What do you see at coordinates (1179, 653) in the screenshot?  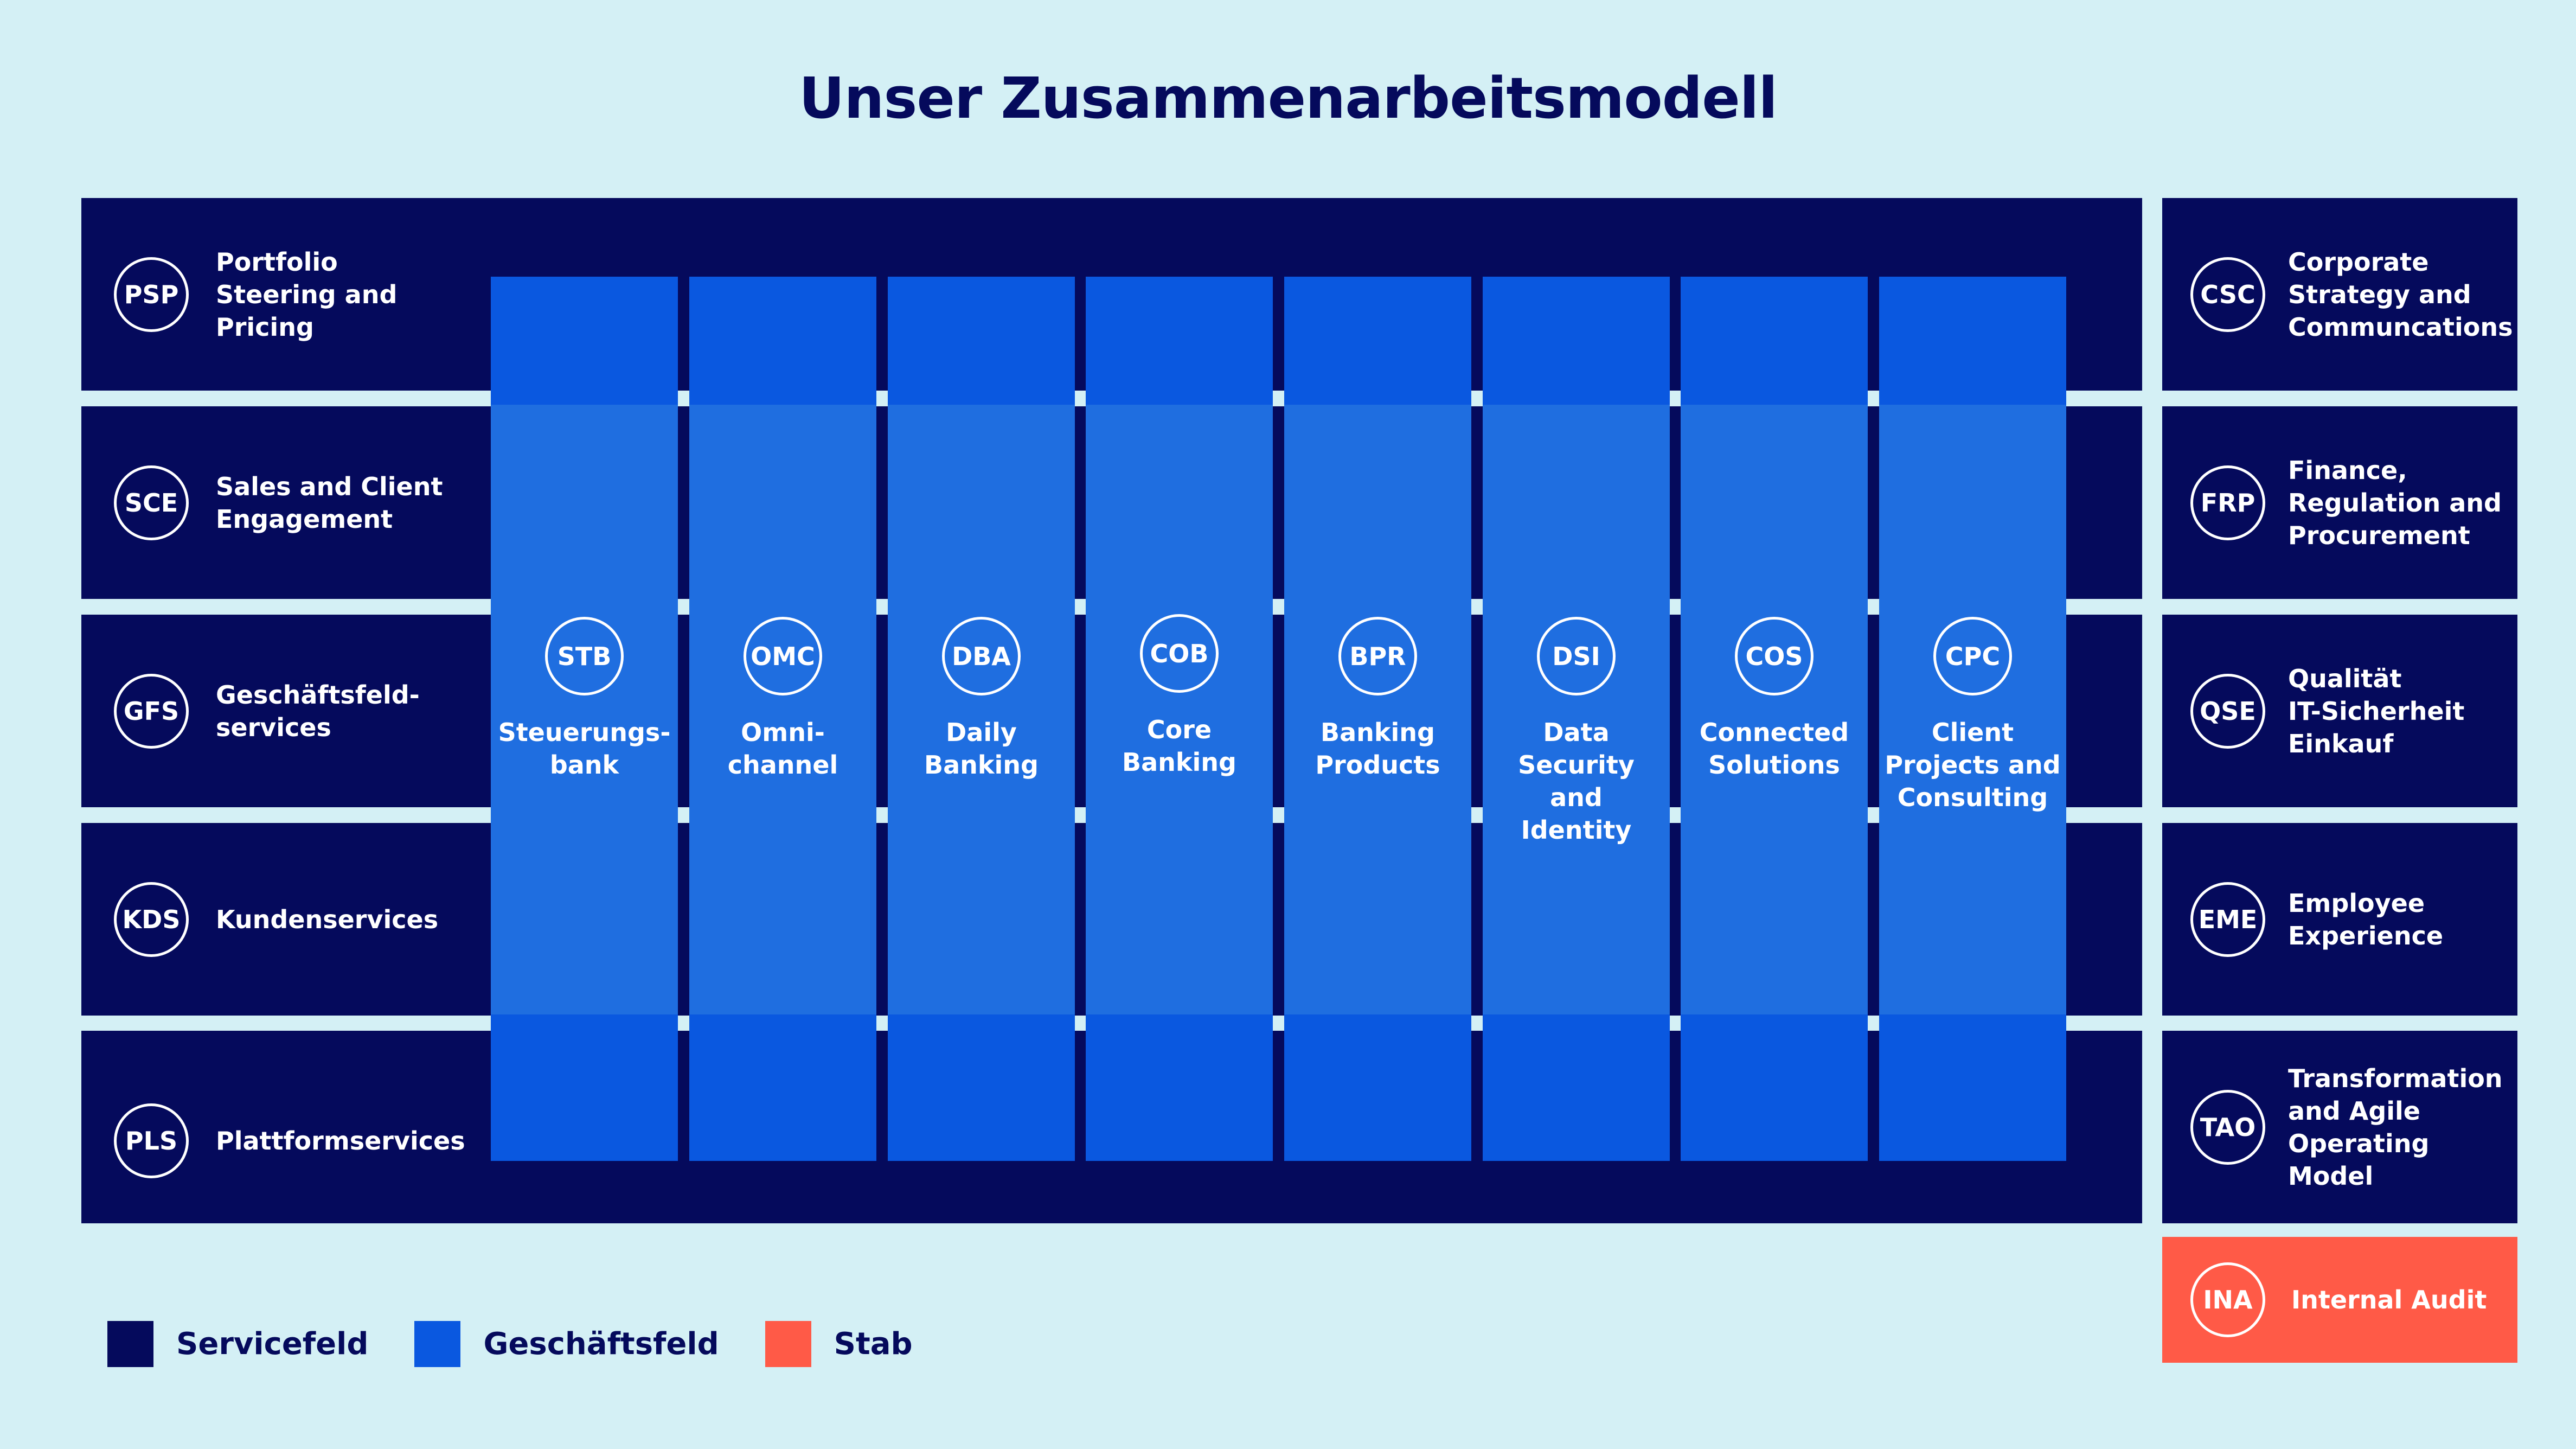 I see `code-badge: COB` at bounding box center [1179, 653].